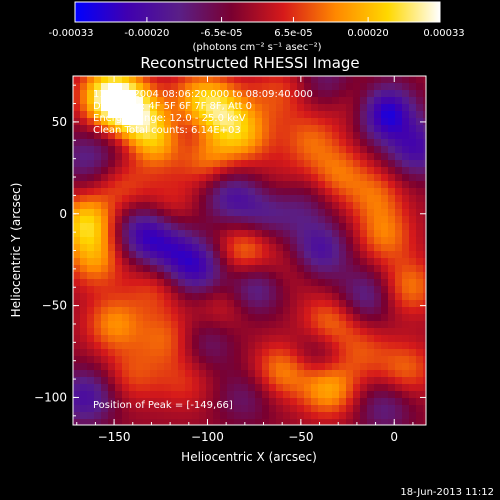  I want to click on x-tick-label: −50, so click(300, 437).